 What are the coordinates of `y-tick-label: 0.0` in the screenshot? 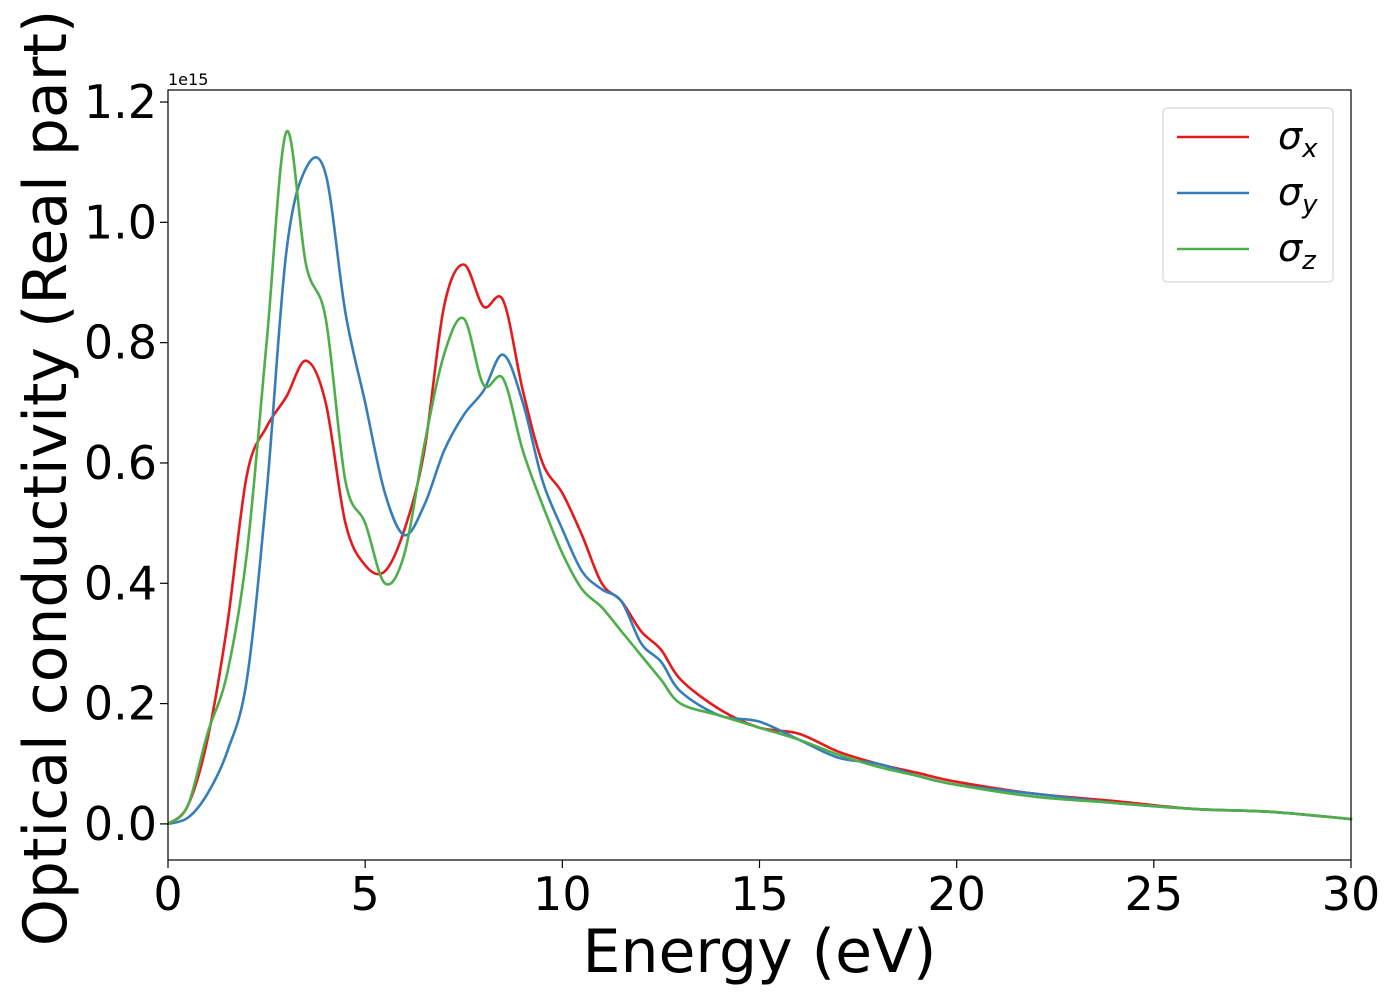 It's located at (120, 824).